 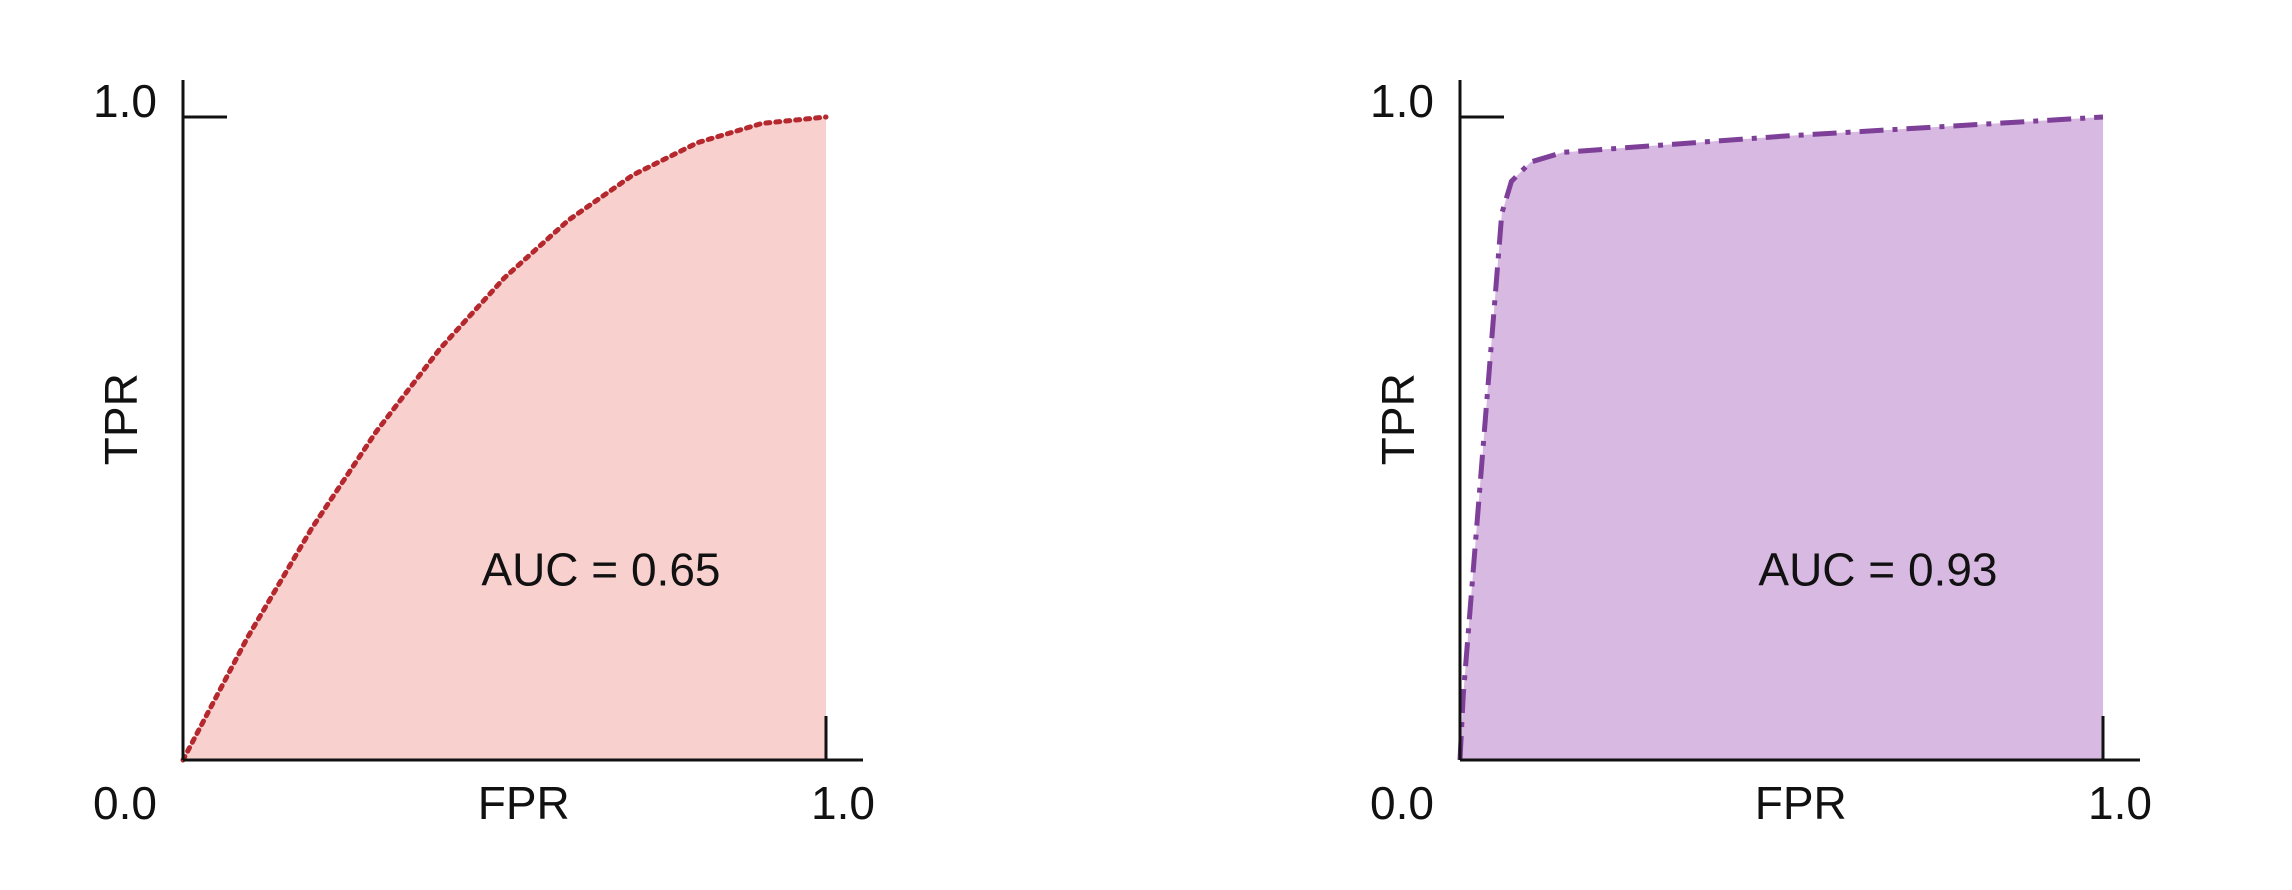 I want to click on annotation: AUC = 0.93, so click(x=1877, y=570).